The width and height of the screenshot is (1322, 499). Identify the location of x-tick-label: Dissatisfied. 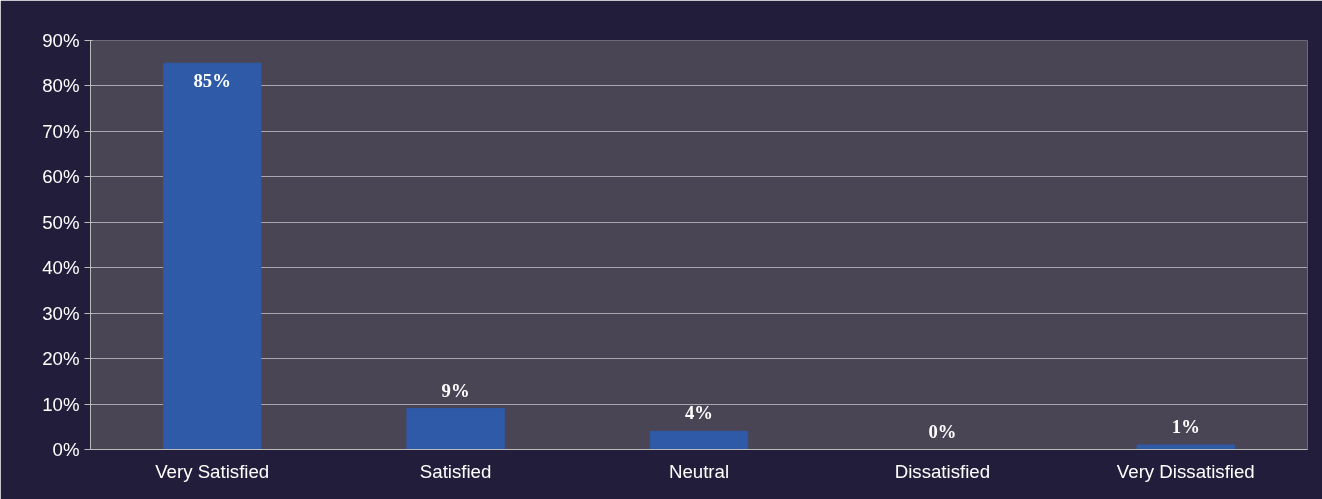
(942, 471).